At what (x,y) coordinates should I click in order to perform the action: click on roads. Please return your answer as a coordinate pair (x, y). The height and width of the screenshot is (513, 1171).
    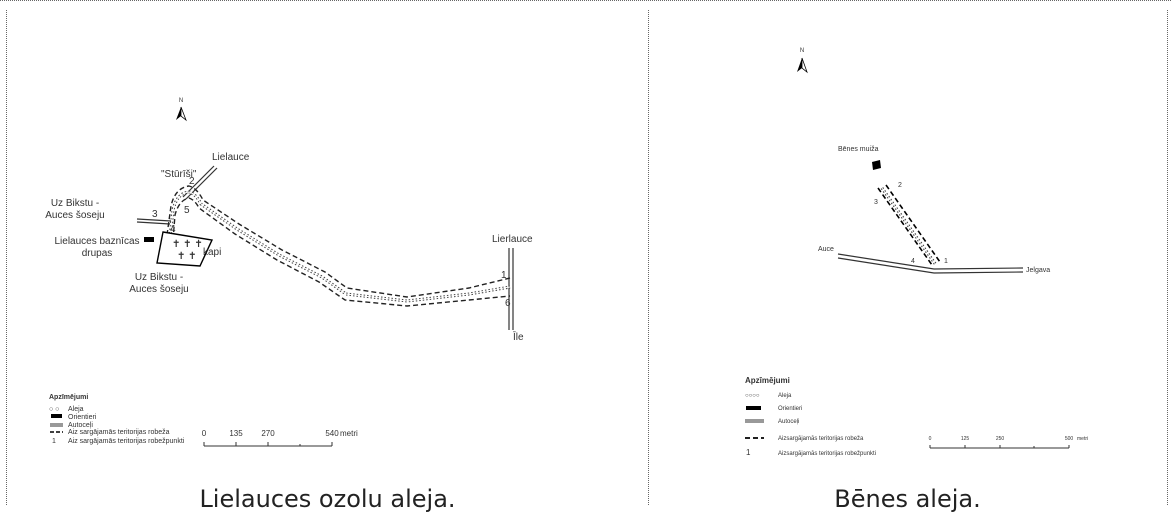
    Looking at the image, I should click on (325, 247).